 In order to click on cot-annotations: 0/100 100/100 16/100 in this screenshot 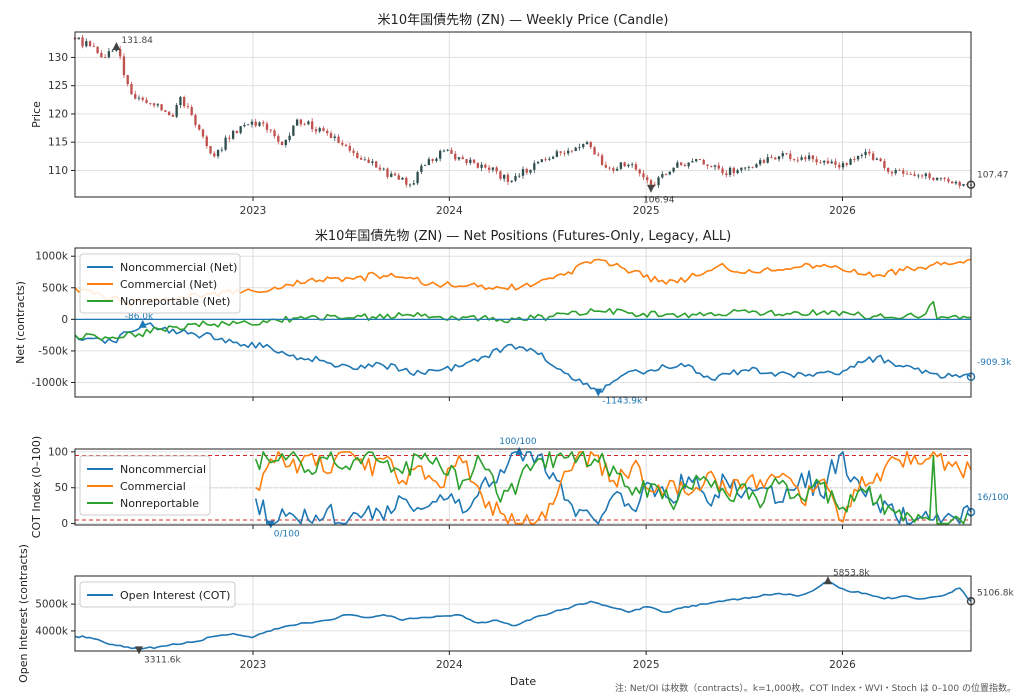, I will do `click(637, 488)`.